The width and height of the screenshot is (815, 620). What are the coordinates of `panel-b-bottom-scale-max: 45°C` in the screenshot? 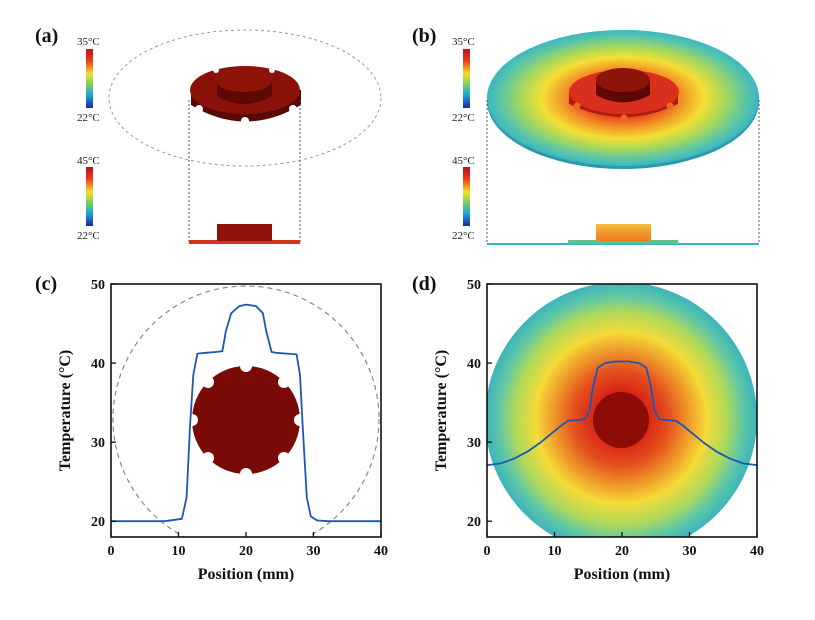 It's located at (463, 161).